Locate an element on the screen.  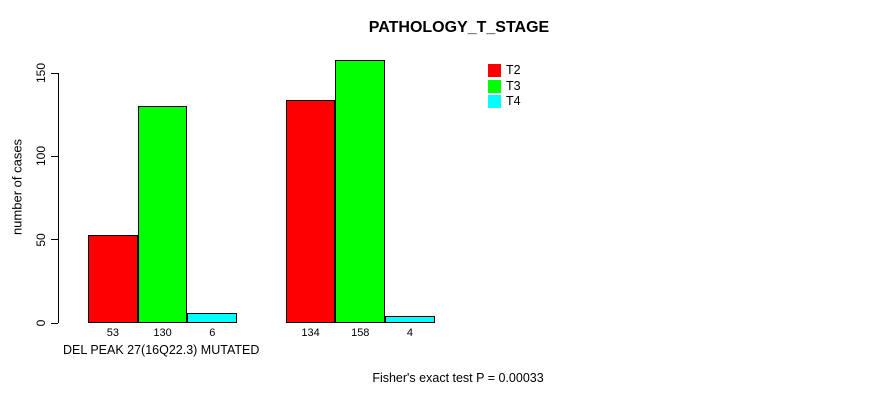
bar-value-label: 53 is located at coordinates (112, 333).